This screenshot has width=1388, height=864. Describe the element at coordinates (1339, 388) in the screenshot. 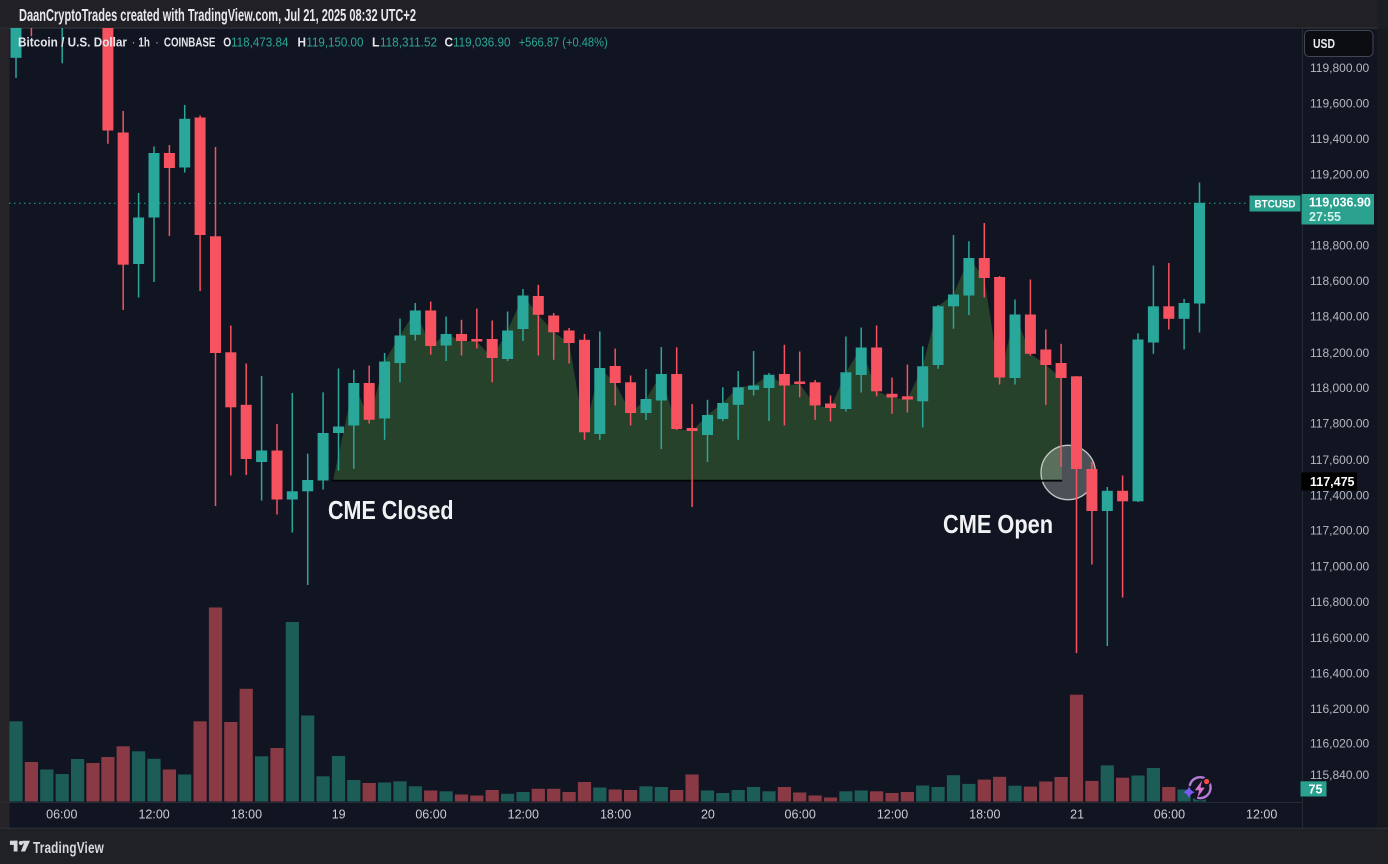

I see `svg-text: 118,000.00` at that location.